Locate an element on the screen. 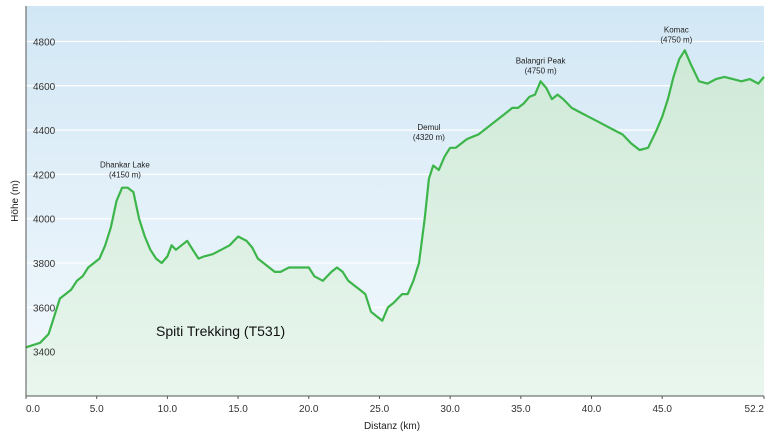 Image resolution: width=768 pixels, height=436 pixels. x-tick-label: 20.0 is located at coordinates (309, 409).